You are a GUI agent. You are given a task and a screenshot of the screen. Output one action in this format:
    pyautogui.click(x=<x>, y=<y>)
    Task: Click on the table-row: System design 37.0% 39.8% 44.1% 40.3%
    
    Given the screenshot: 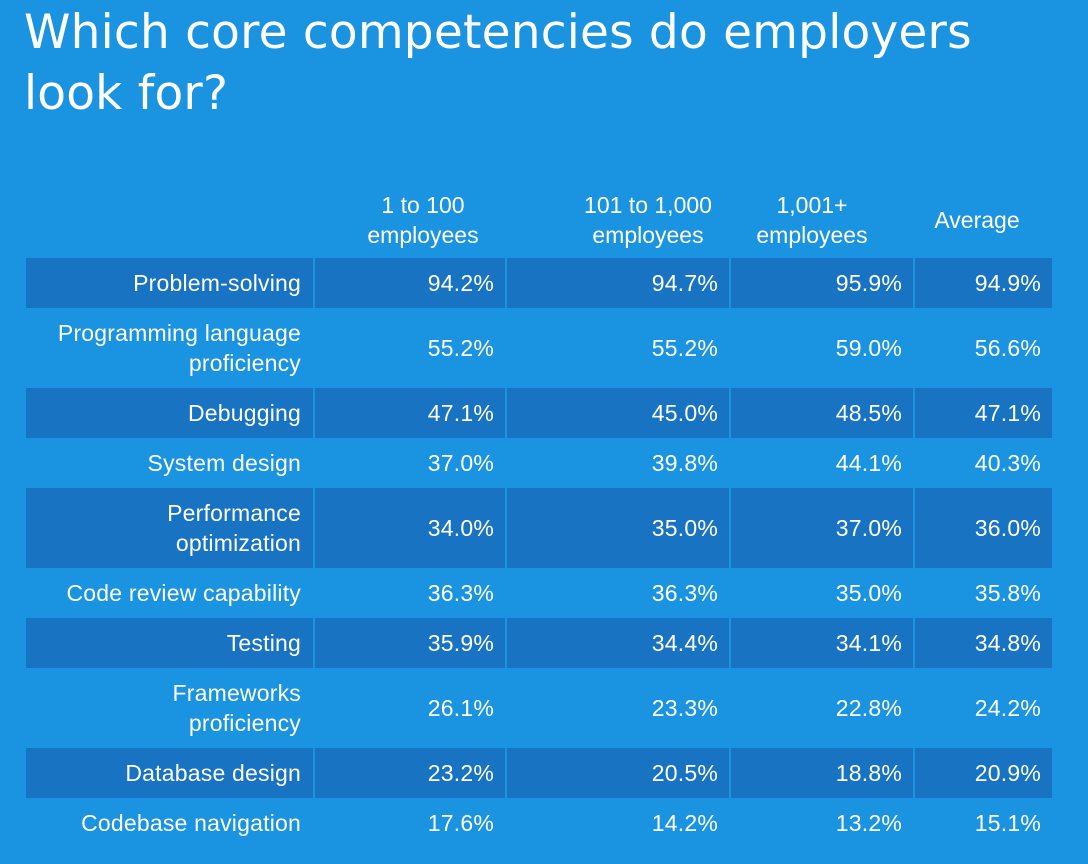 What is the action you would take?
    pyautogui.click(x=539, y=463)
    